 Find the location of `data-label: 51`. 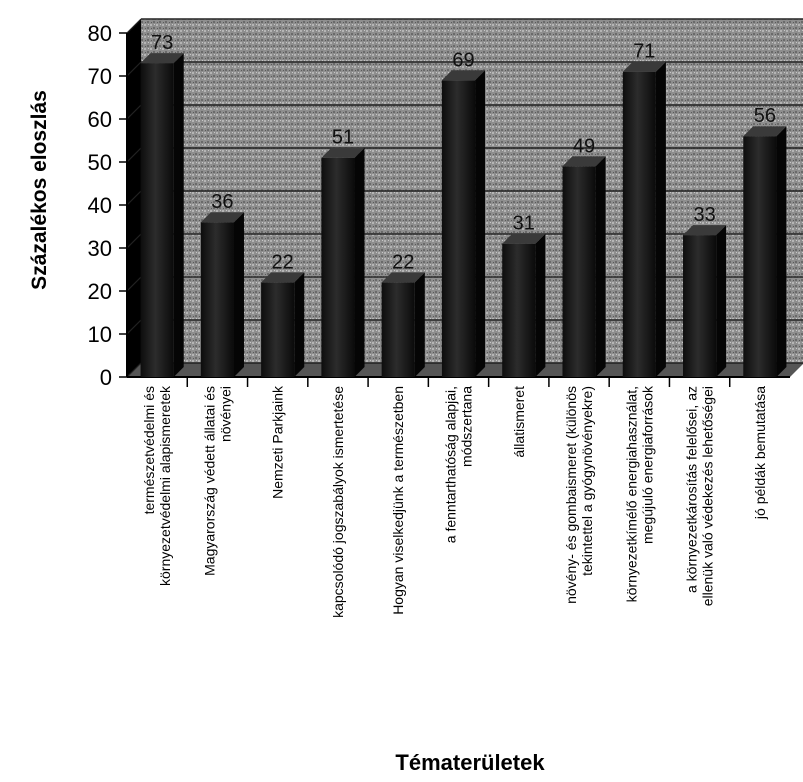

data-label: 51 is located at coordinates (343, 138).